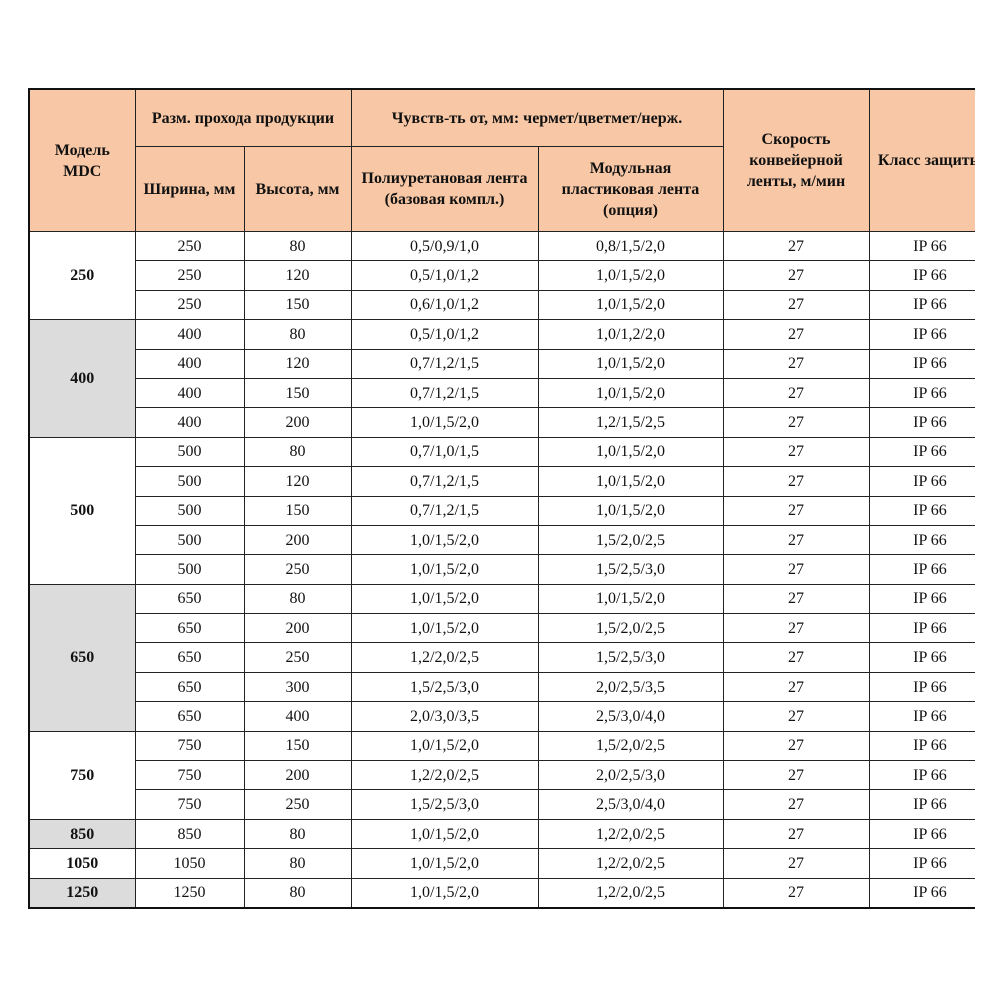 The image size is (1000, 1000). I want to click on data-row: 400 200 1,0/1,5/2,0 1,2/1,5/2,5 27 IP 66, so click(502, 422).